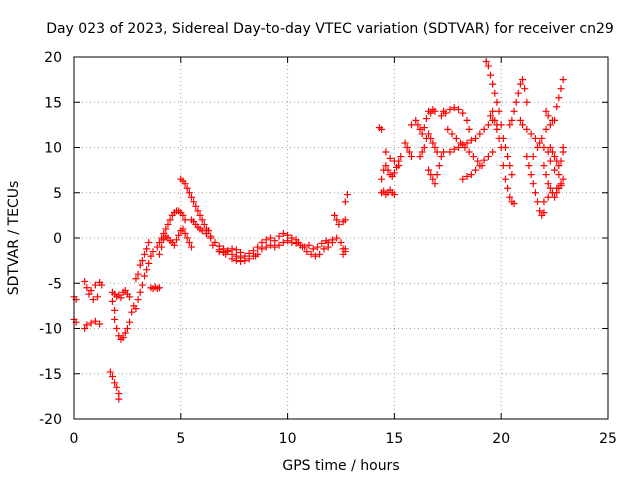 The width and height of the screenshot is (640, 480). What do you see at coordinates (180, 439) in the screenshot?
I see `x-tick-label: 5` at bounding box center [180, 439].